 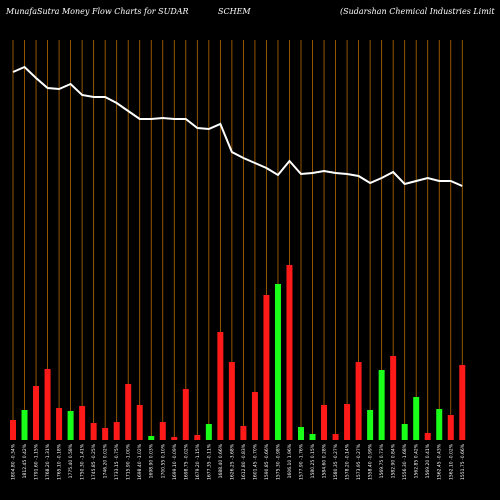 I want to click on x-tick-label: 1562.10 -0.02%, so click(x=451, y=461).